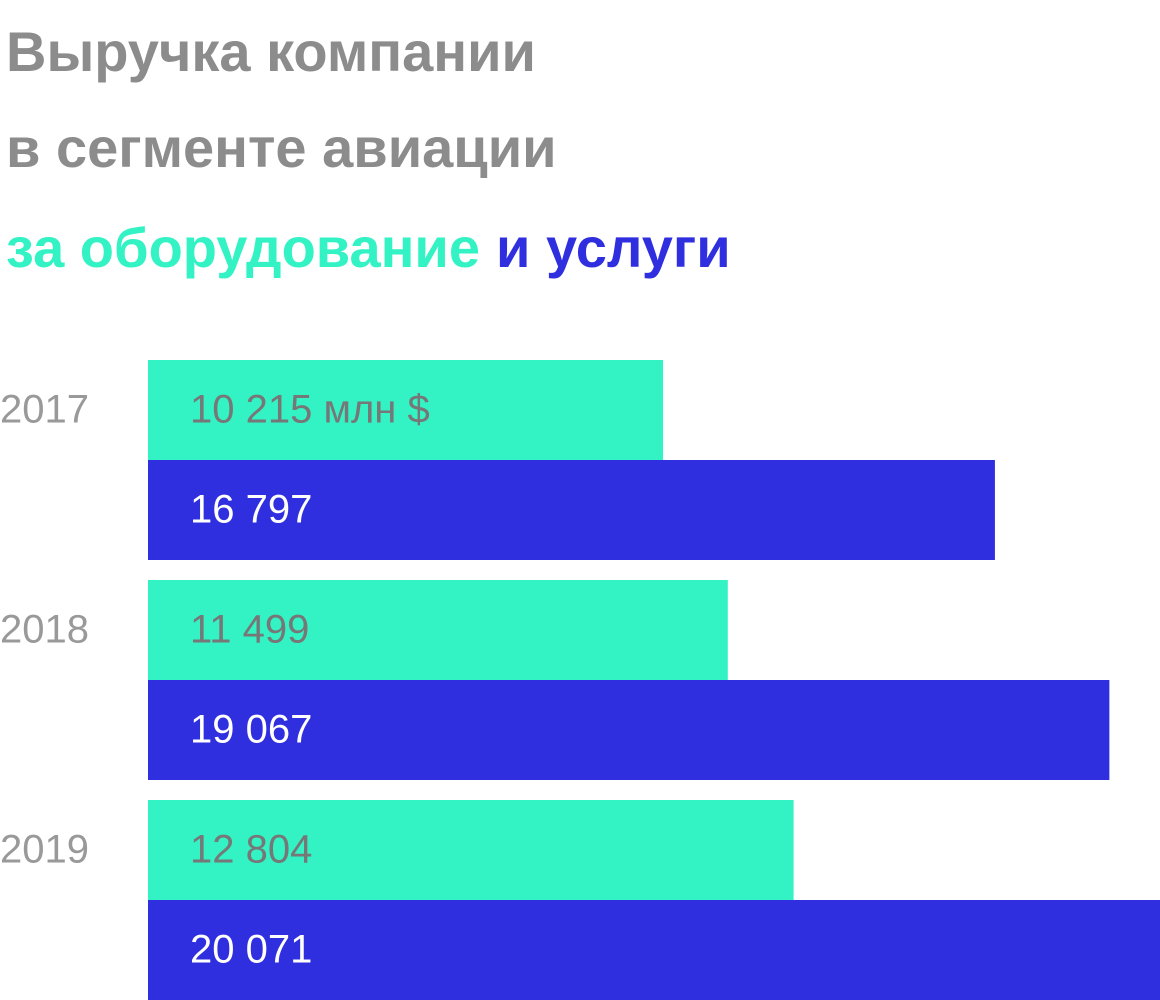 Image resolution: width=1160 pixels, height=1000 pixels. I want to click on data-label: 20 071, so click(251, 950).